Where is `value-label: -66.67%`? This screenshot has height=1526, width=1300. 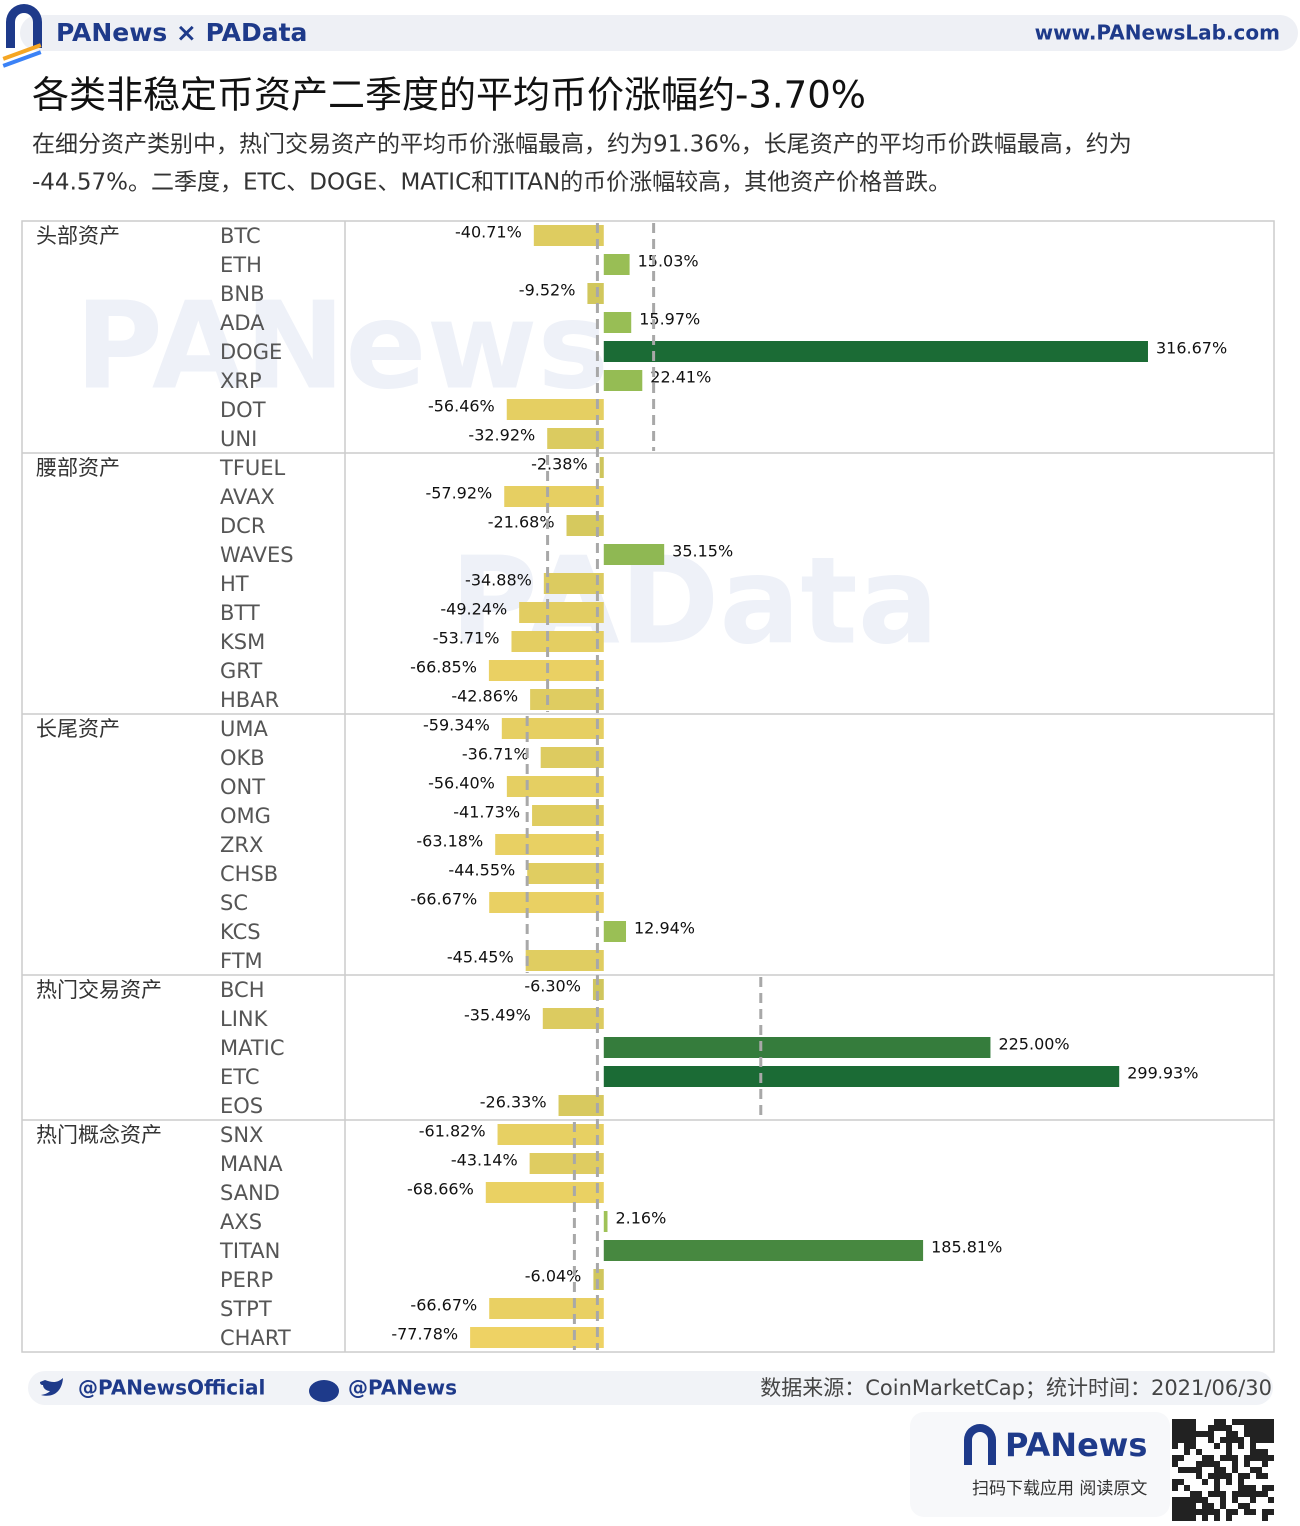 value-label: -66.67% is located at coordinates (443, 899).